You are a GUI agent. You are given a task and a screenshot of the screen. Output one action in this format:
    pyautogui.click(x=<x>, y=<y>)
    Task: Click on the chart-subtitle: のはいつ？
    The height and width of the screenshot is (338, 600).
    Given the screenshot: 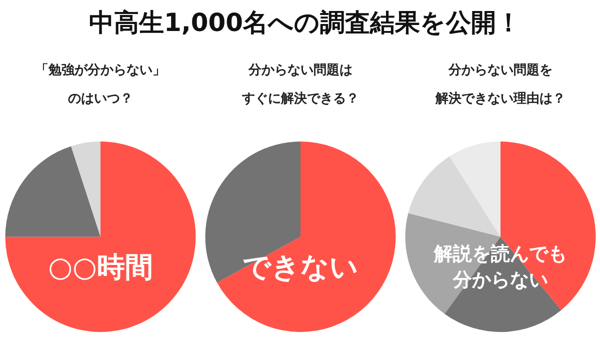 What is the action you would take?
    pyautogui.click(x=100, y=98)
    